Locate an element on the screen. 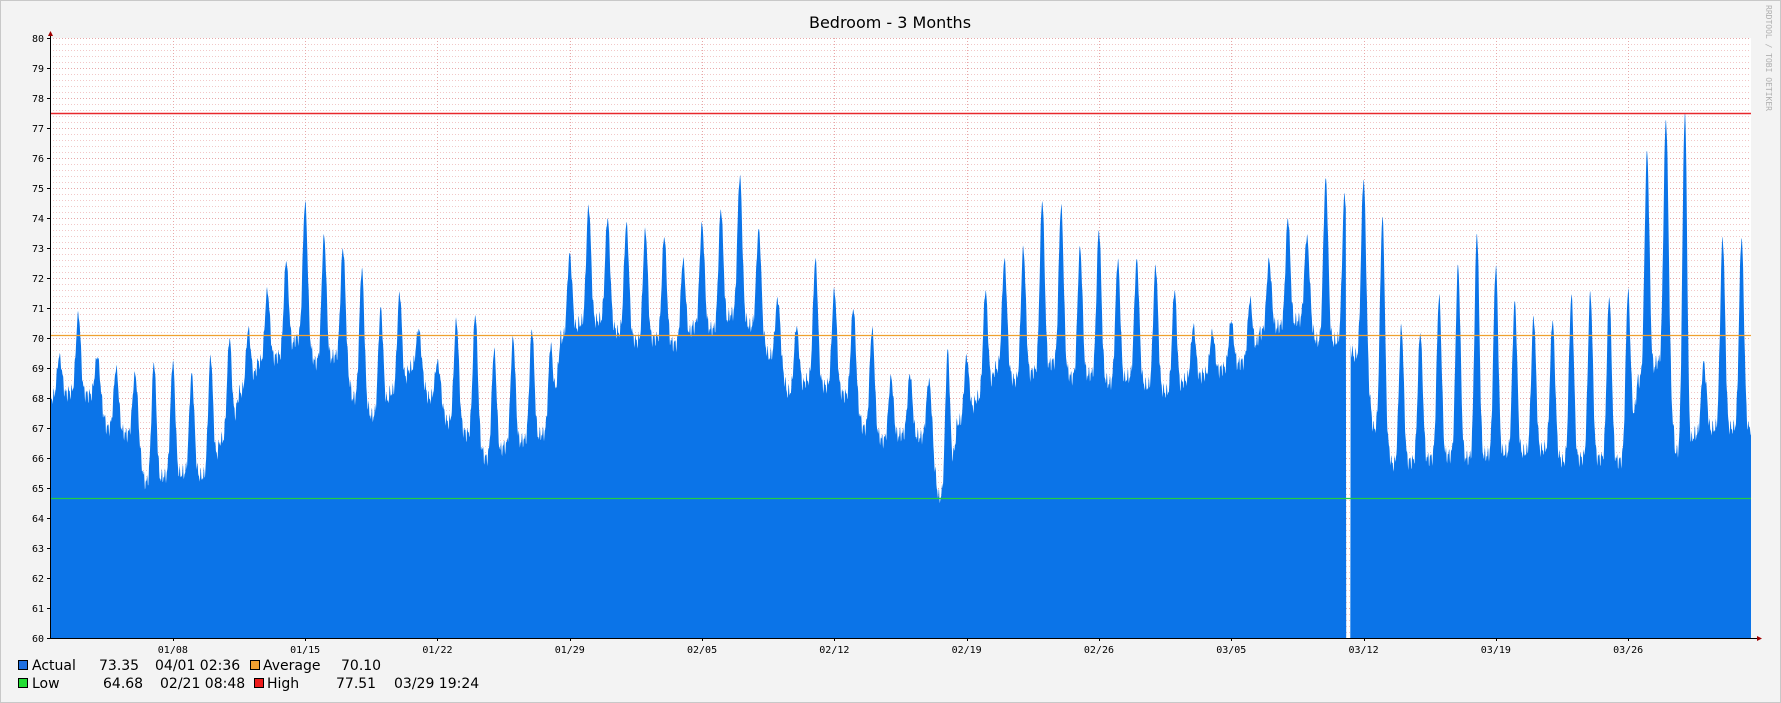 This screenshot has height=703, width=1781. legend-label-average: Average is located at coordinates (292, 666).